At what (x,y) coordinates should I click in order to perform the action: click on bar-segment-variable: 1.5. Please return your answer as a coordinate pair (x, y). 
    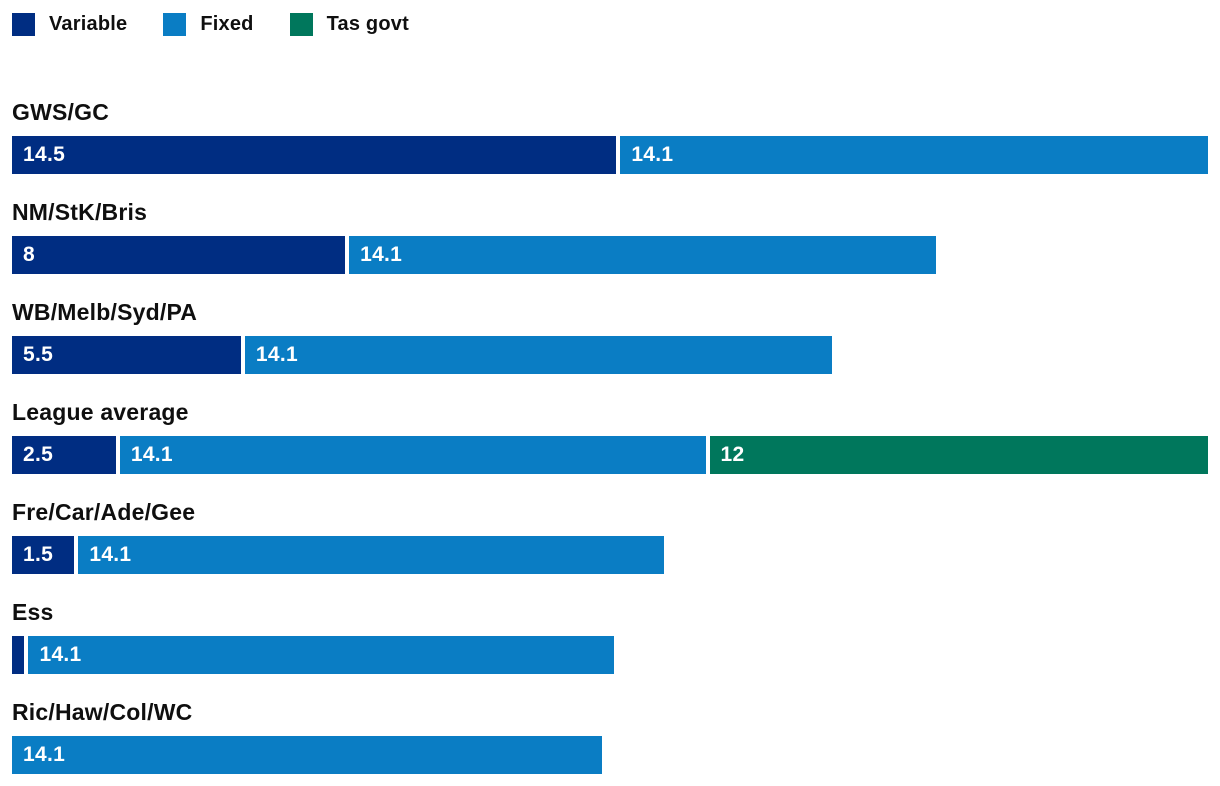
    Looking at the image, I should click on (43, 555).